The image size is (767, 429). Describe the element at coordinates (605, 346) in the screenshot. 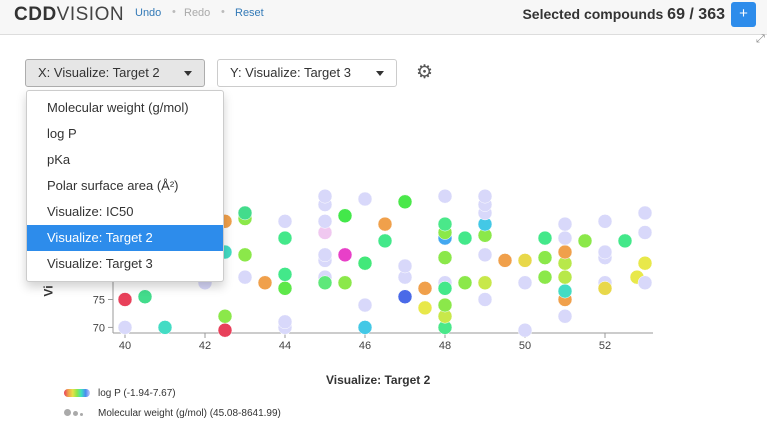

I see `x-tick-label: 52` at that location.